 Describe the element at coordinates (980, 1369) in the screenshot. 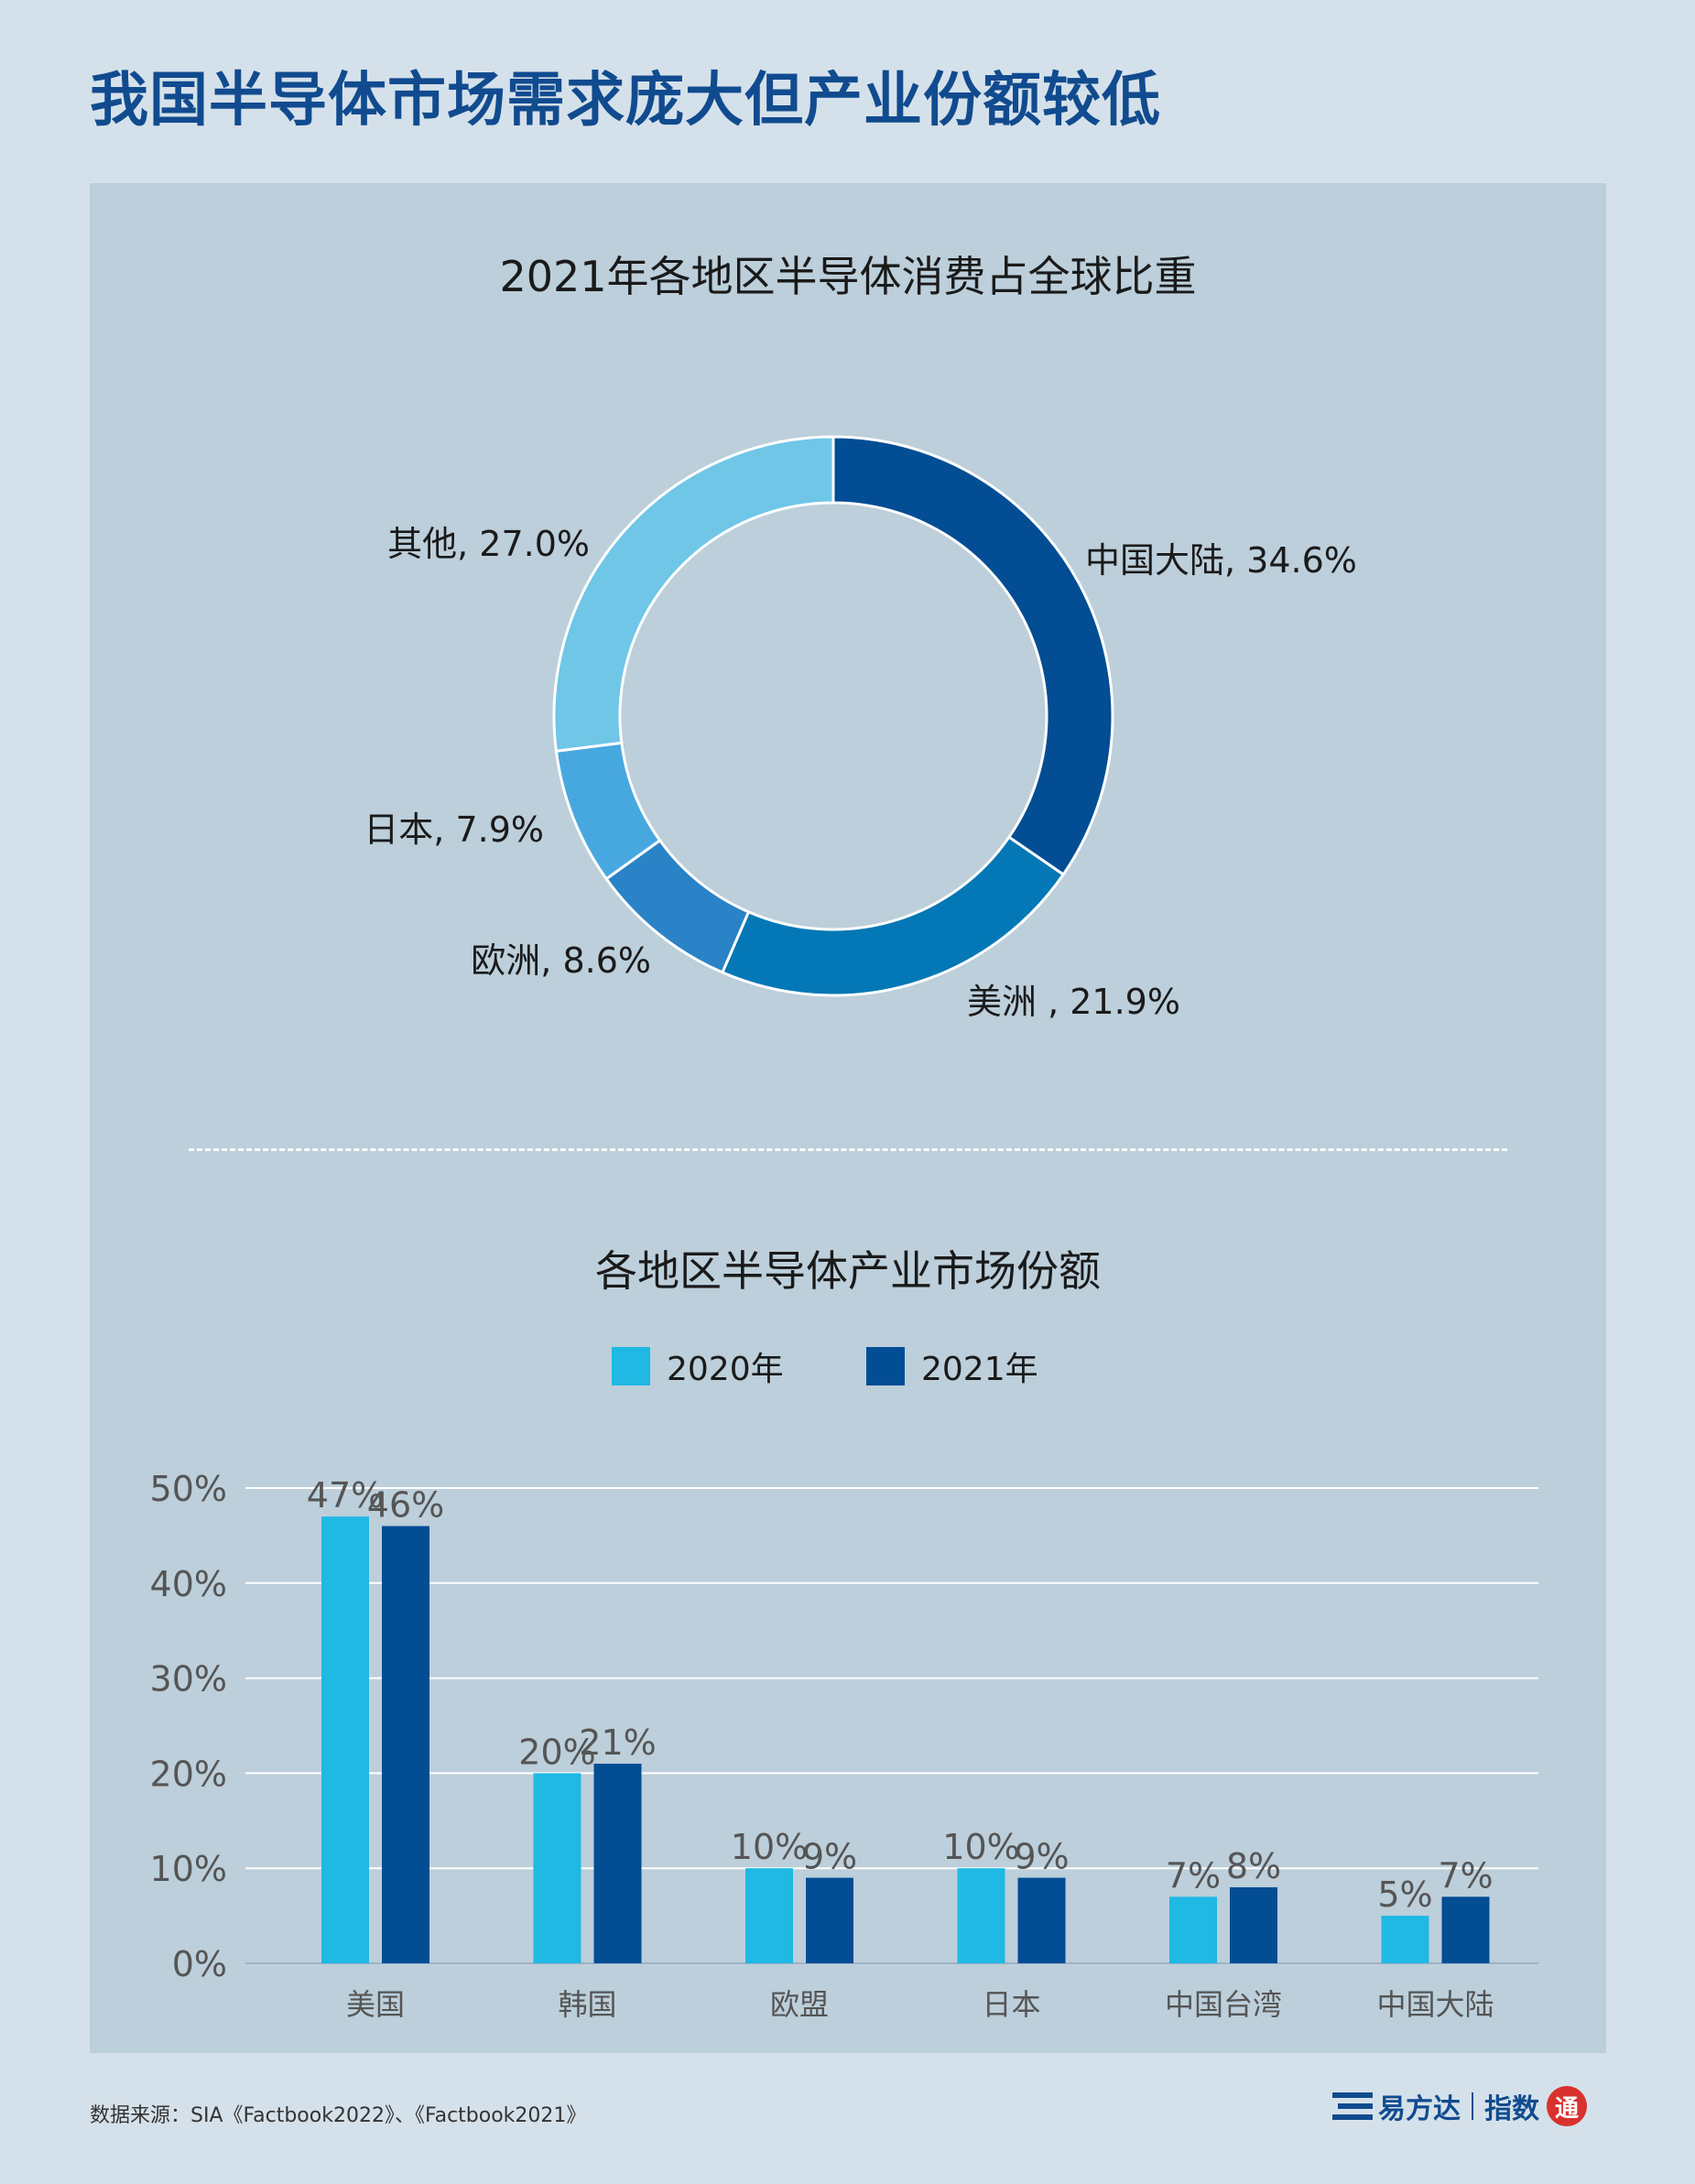

I see `legend-label-2021: 2021年` at that location.